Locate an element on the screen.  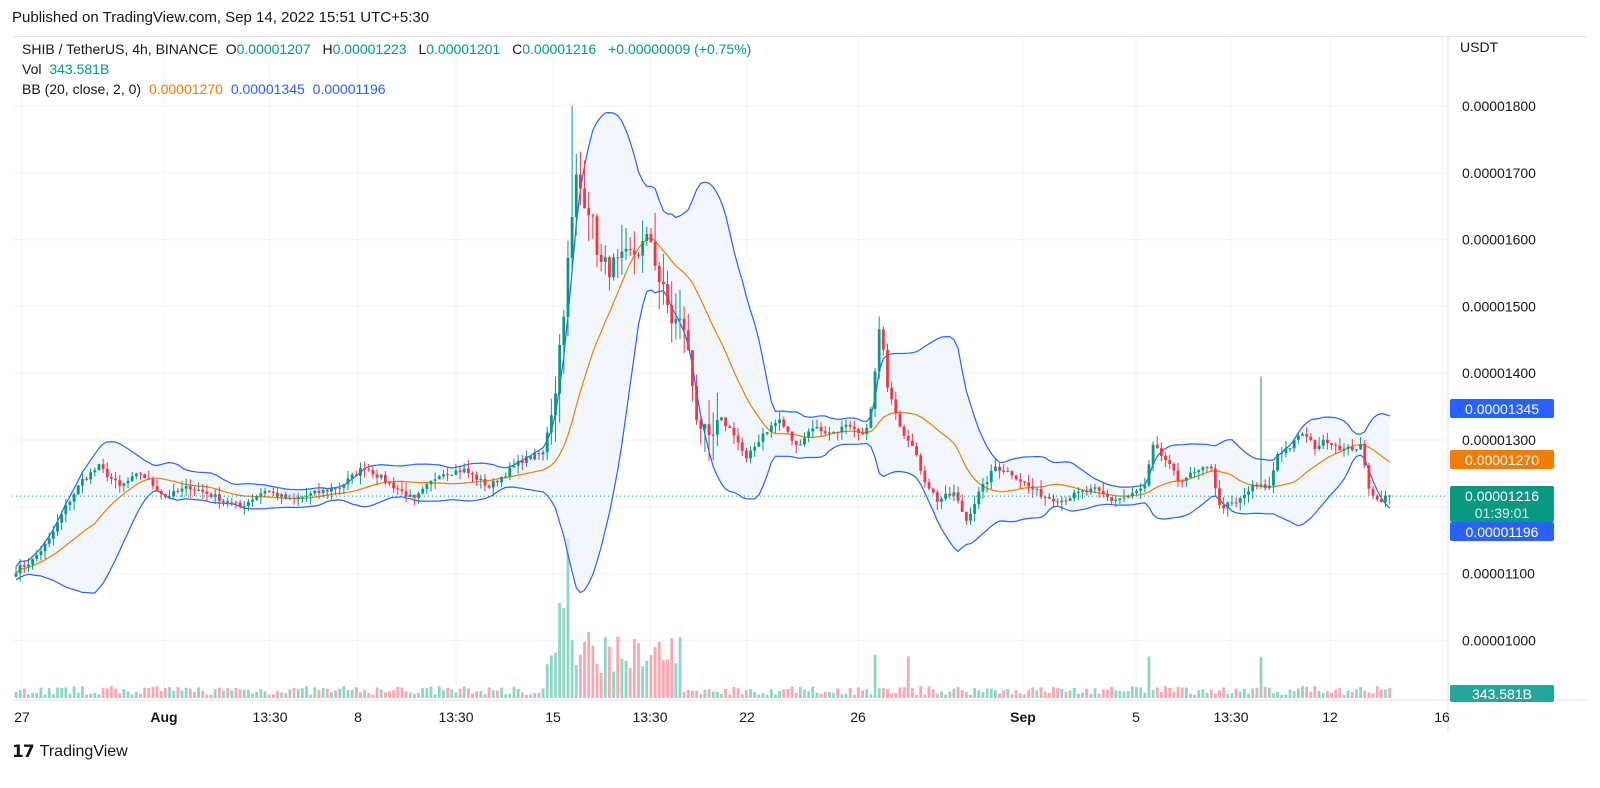
price-axis-unit: USDT is located at coordinates (1479, 47).